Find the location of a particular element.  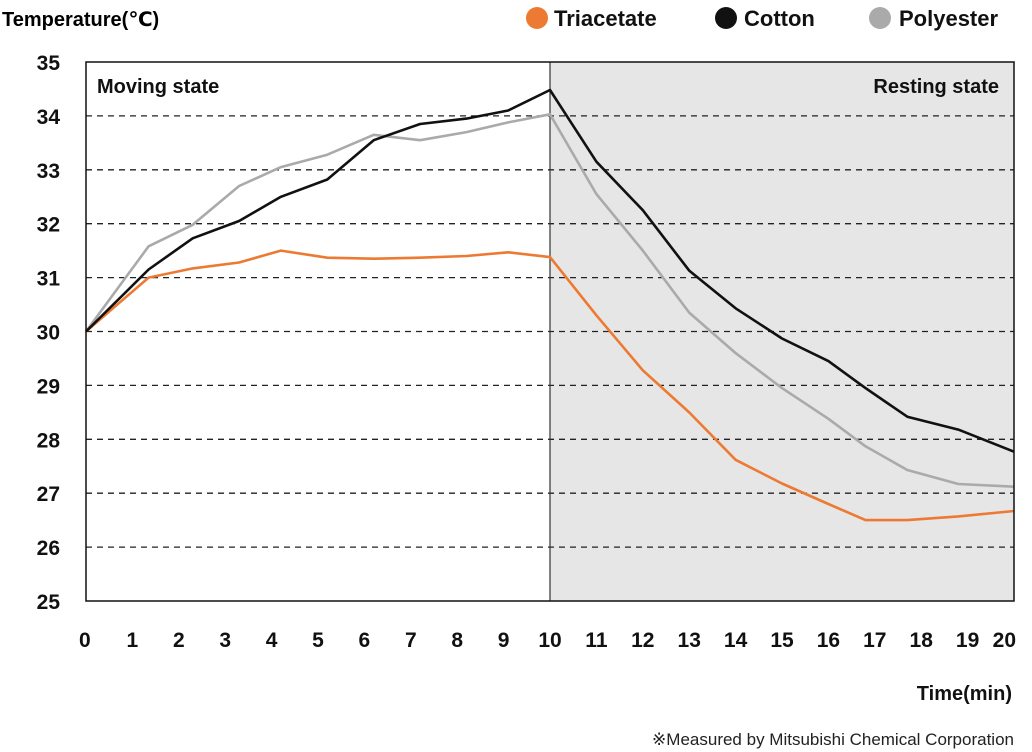

x-tick-label: 8 is located at coordinates (457, 640).